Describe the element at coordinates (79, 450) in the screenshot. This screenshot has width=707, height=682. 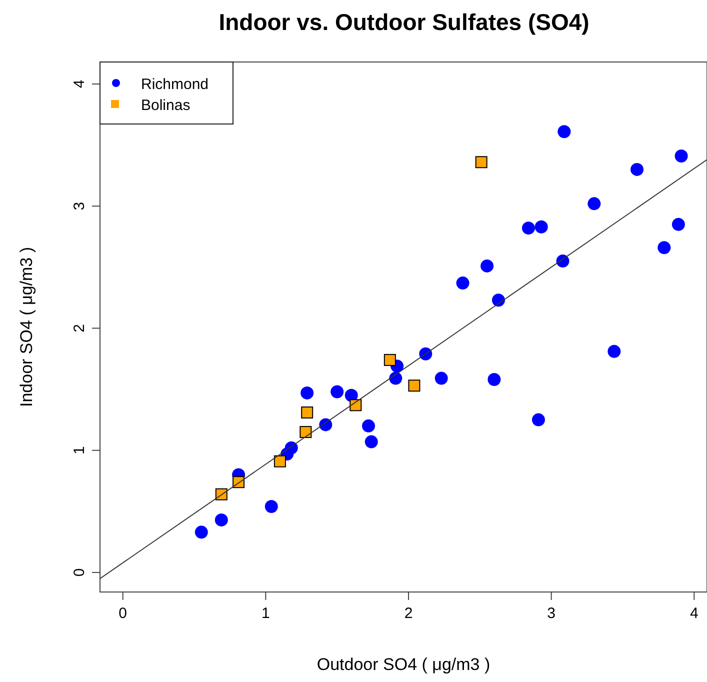
I see `y-tick-label: 1` at that location.